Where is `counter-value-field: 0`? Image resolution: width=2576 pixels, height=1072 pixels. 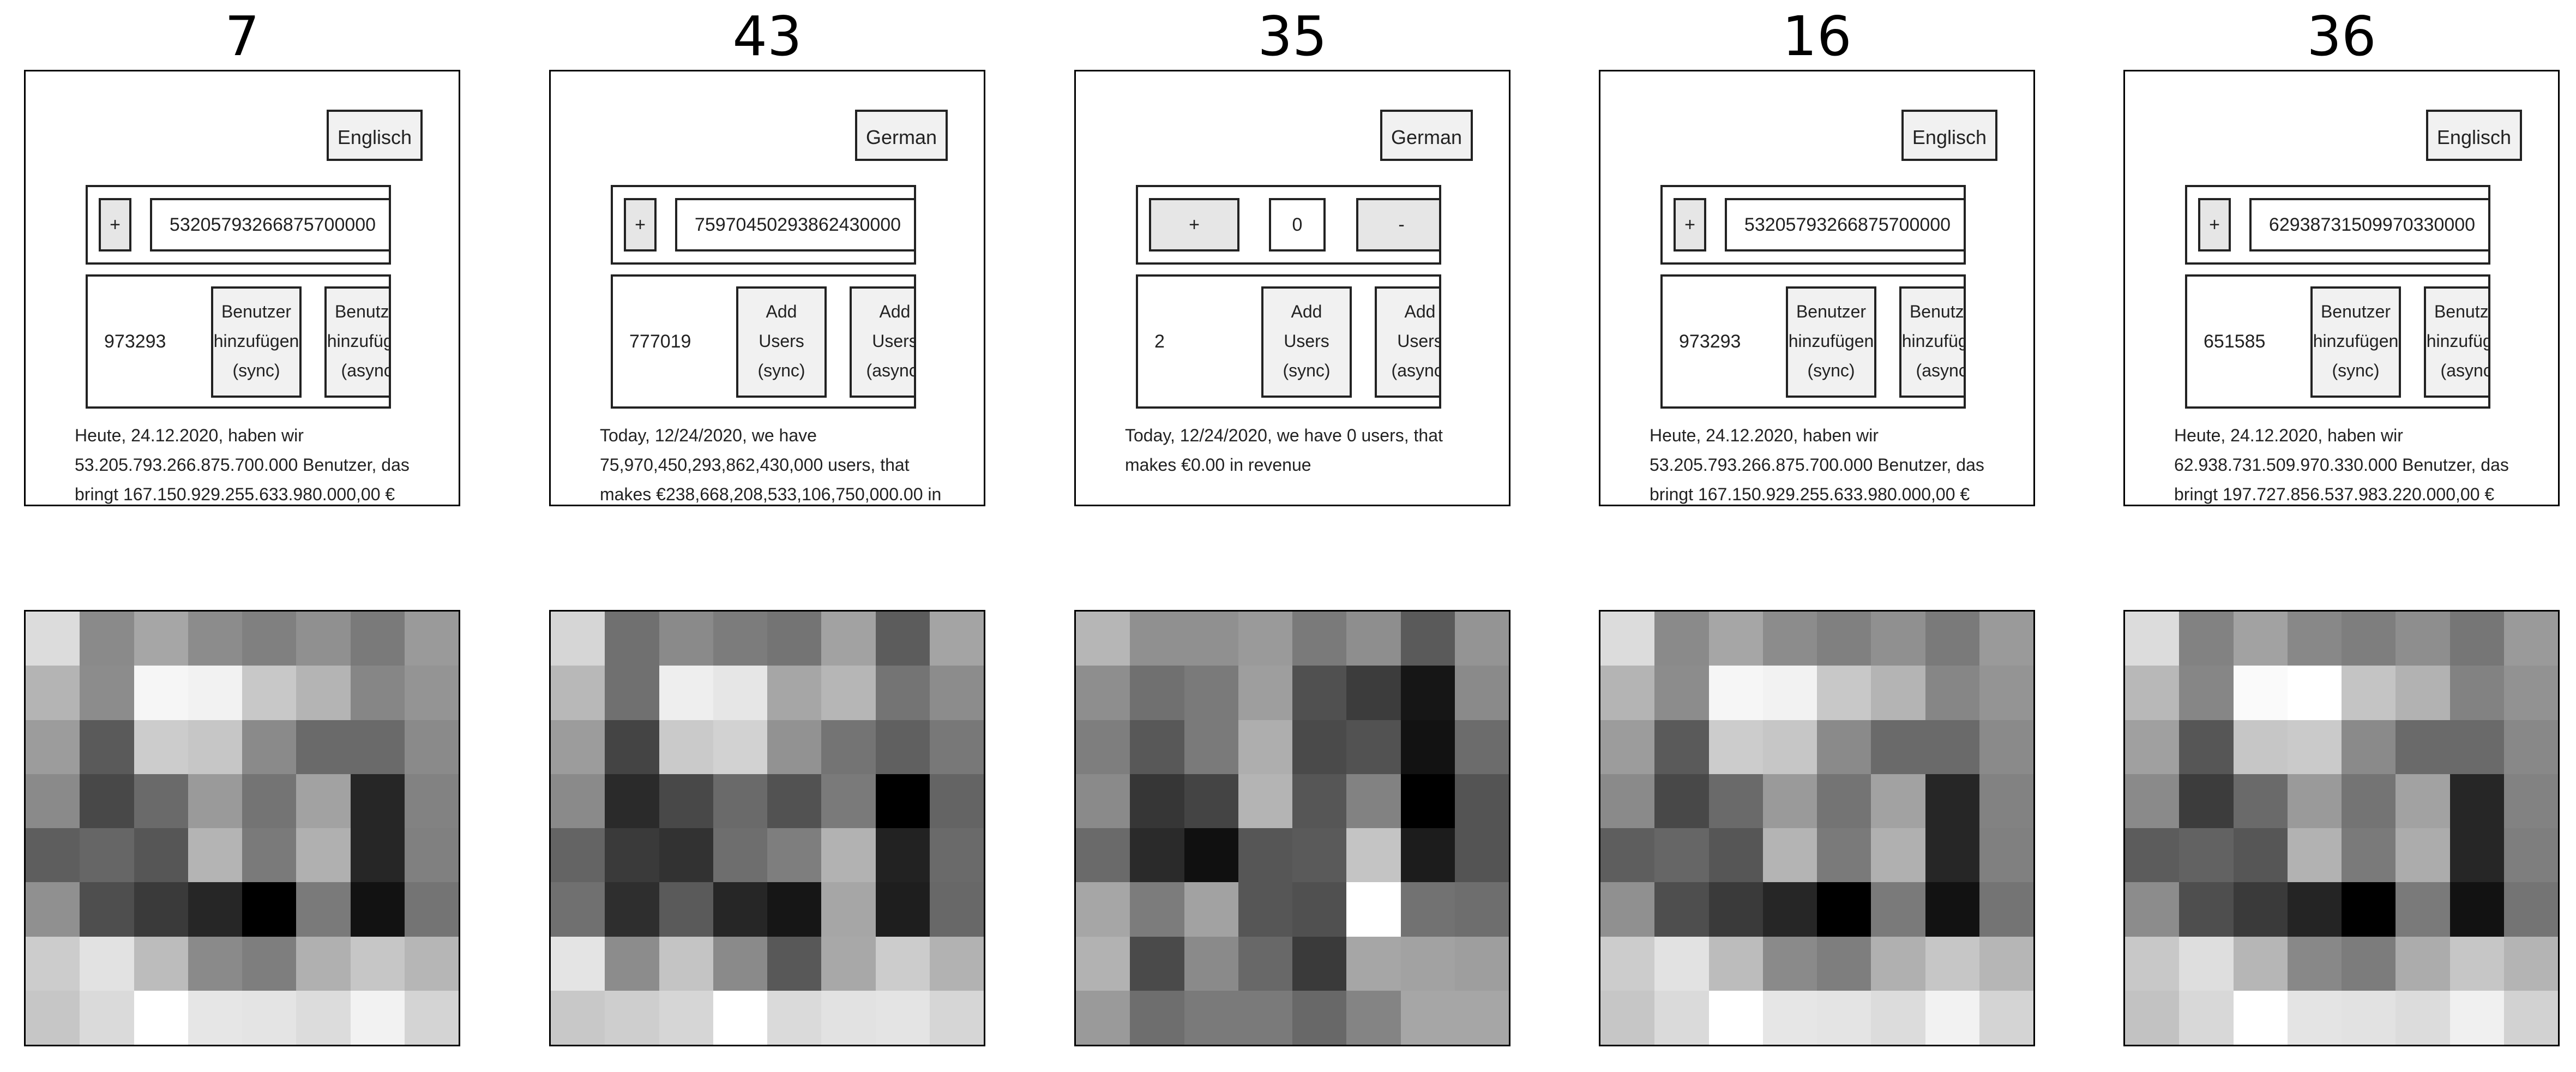
counter-value-field: 0 is located at coordinates (1297, 224).